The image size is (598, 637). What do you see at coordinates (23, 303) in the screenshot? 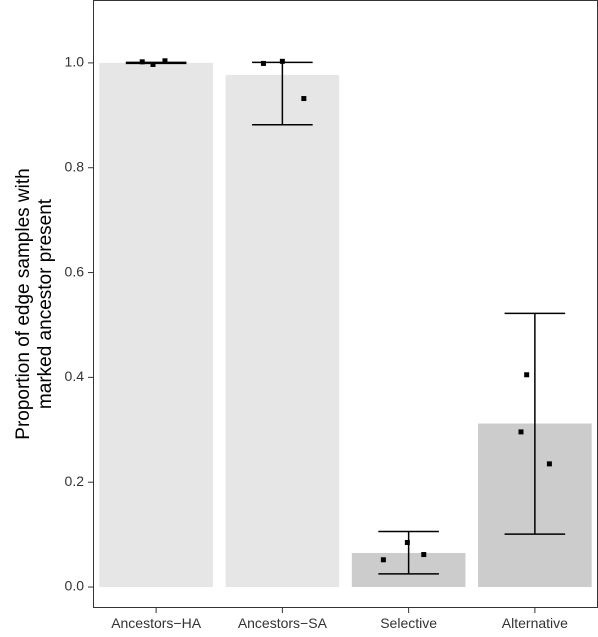
I see `y-axis-title-line: Proportion of edge samples with` at bounding box center [23, 303].